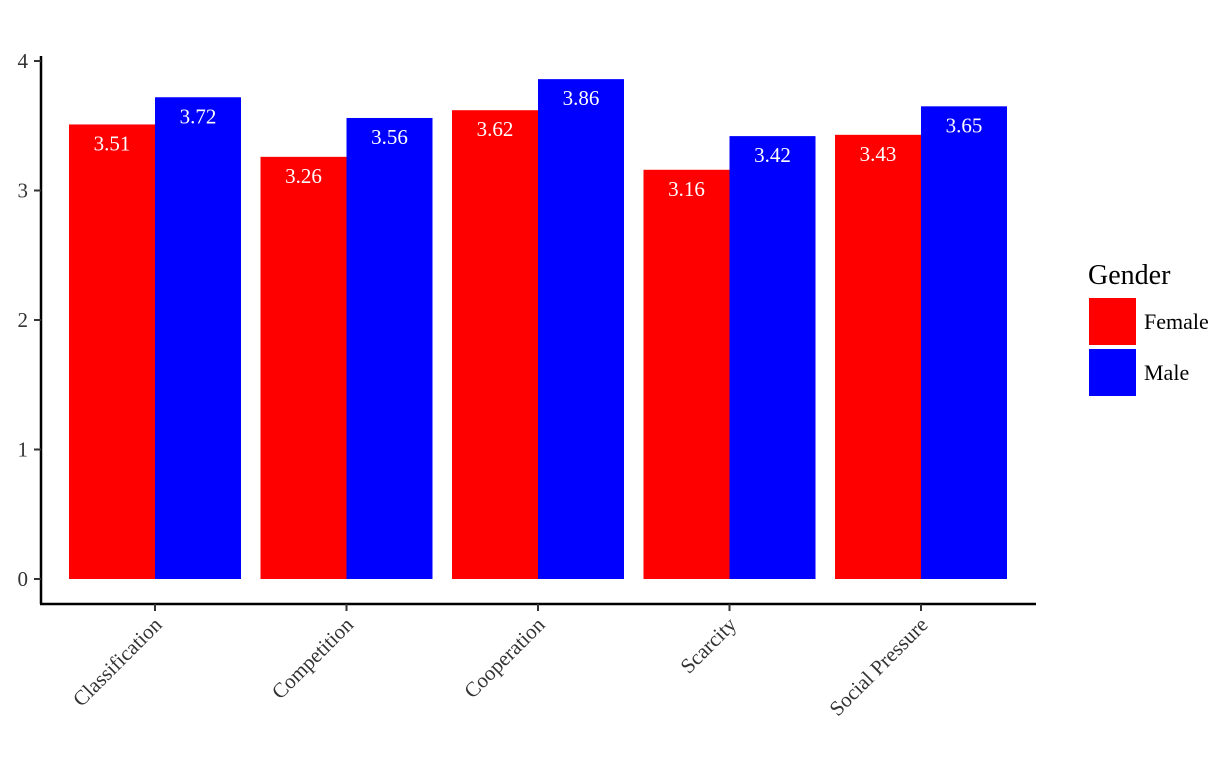 The height and width of the screenshot is (759, 1220). I want to click on bar-male-scarcity, so click(772, 358).